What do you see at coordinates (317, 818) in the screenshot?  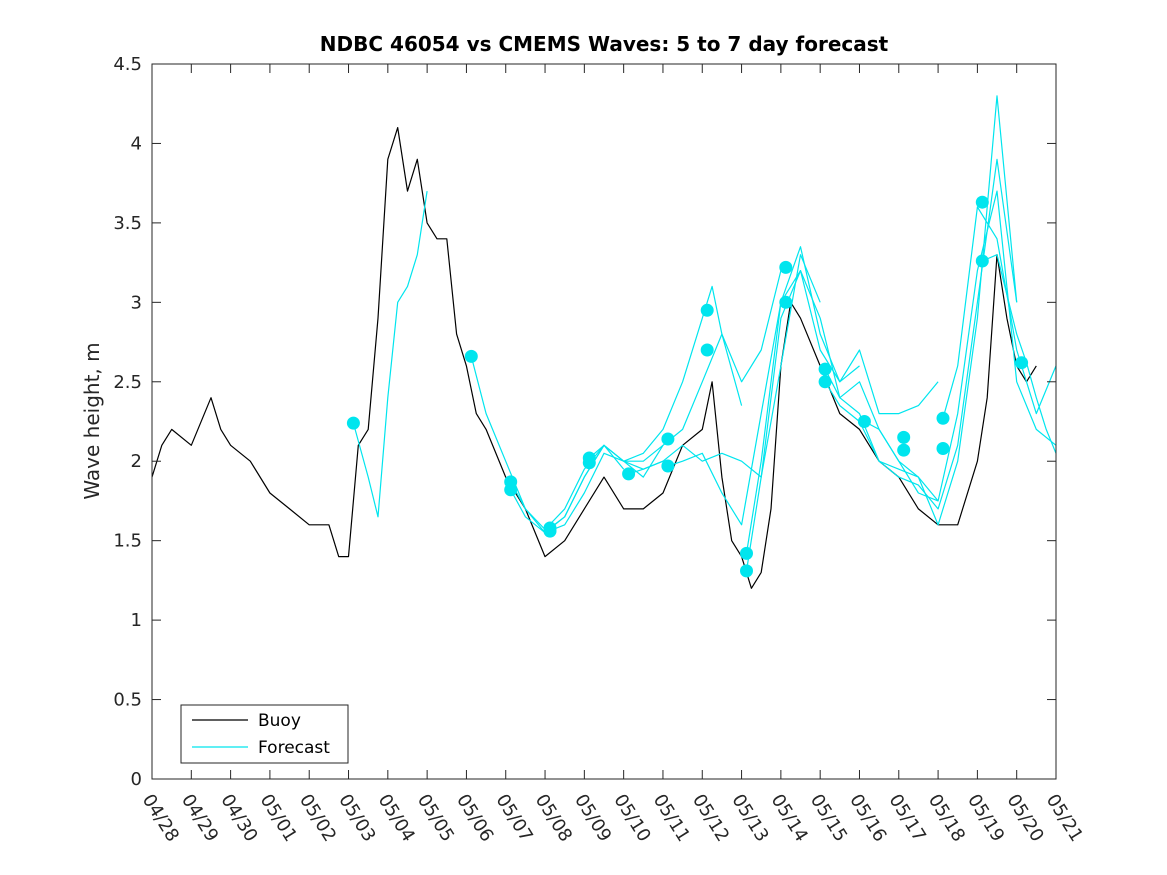 I see `x-tick-label-4: 05/02` at bounding box center [317, 818].